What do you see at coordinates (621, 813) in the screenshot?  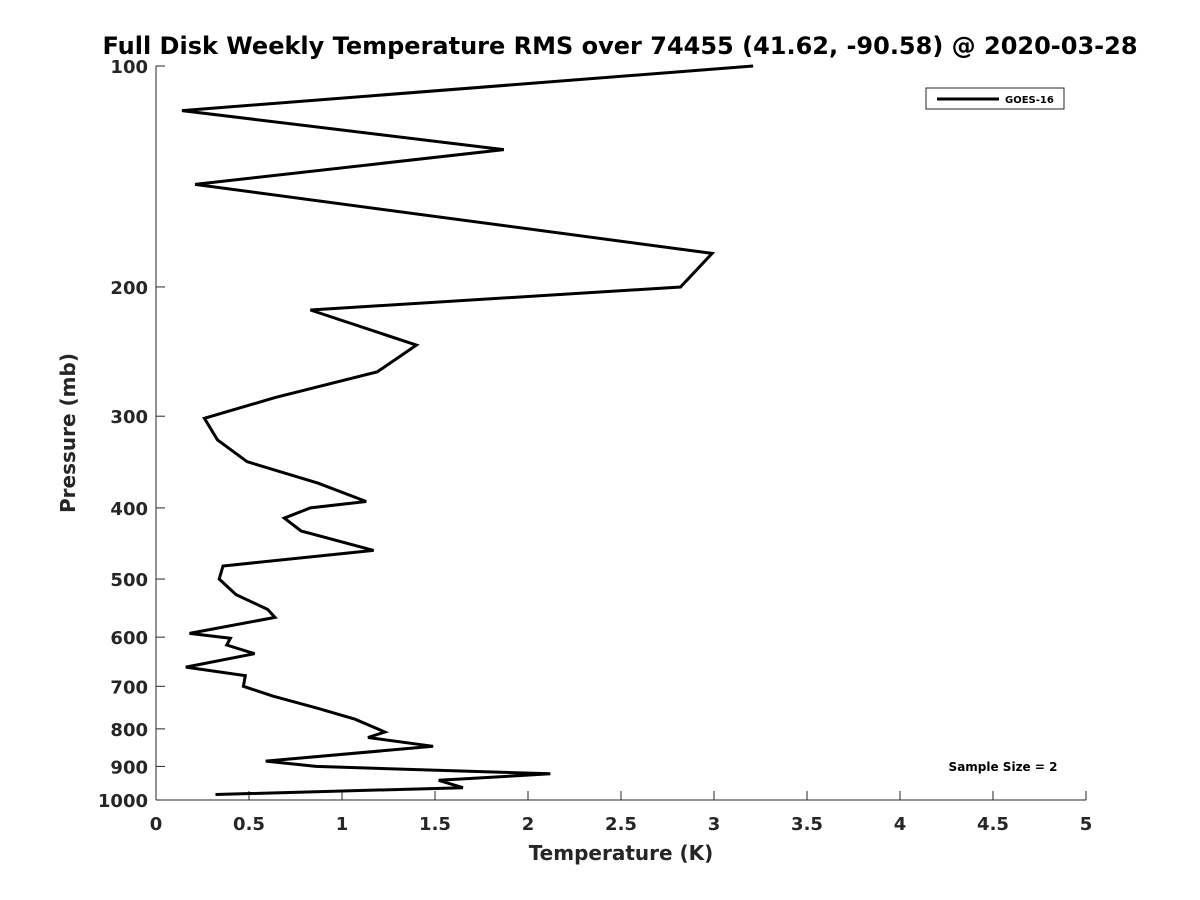 I see `x-ticks: 0 0.5 1 1.5 2 2.5 3 3.5 4 4.5 5` at bounding box center [621, 813].